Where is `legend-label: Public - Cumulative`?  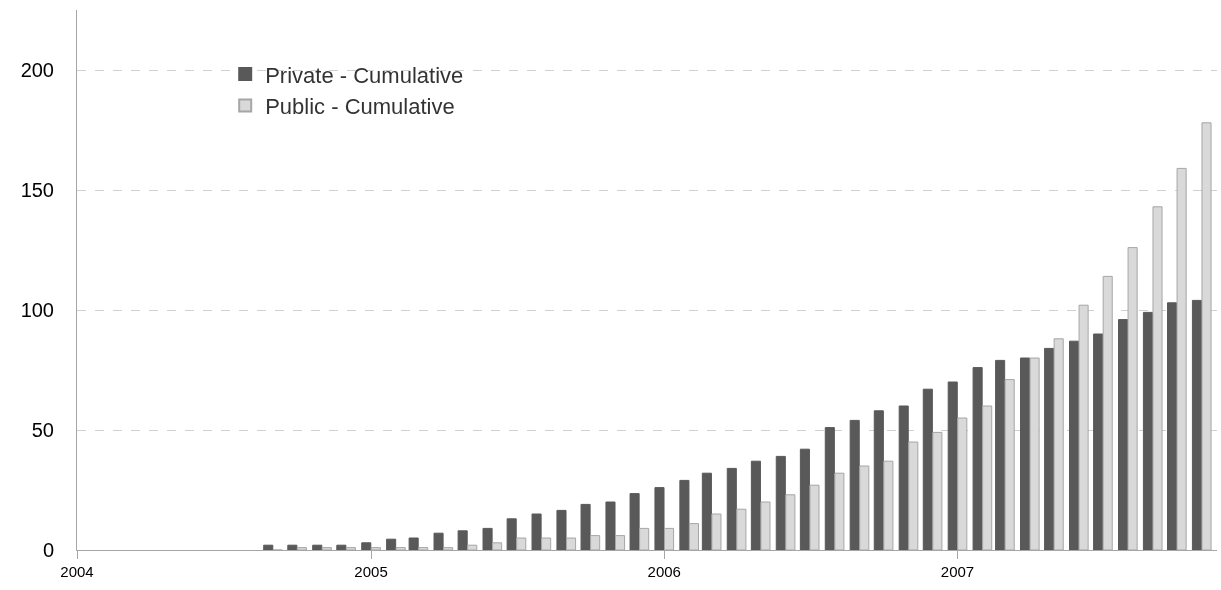 legend-label: Public - Cumulative is located at coordinates (360, 107).